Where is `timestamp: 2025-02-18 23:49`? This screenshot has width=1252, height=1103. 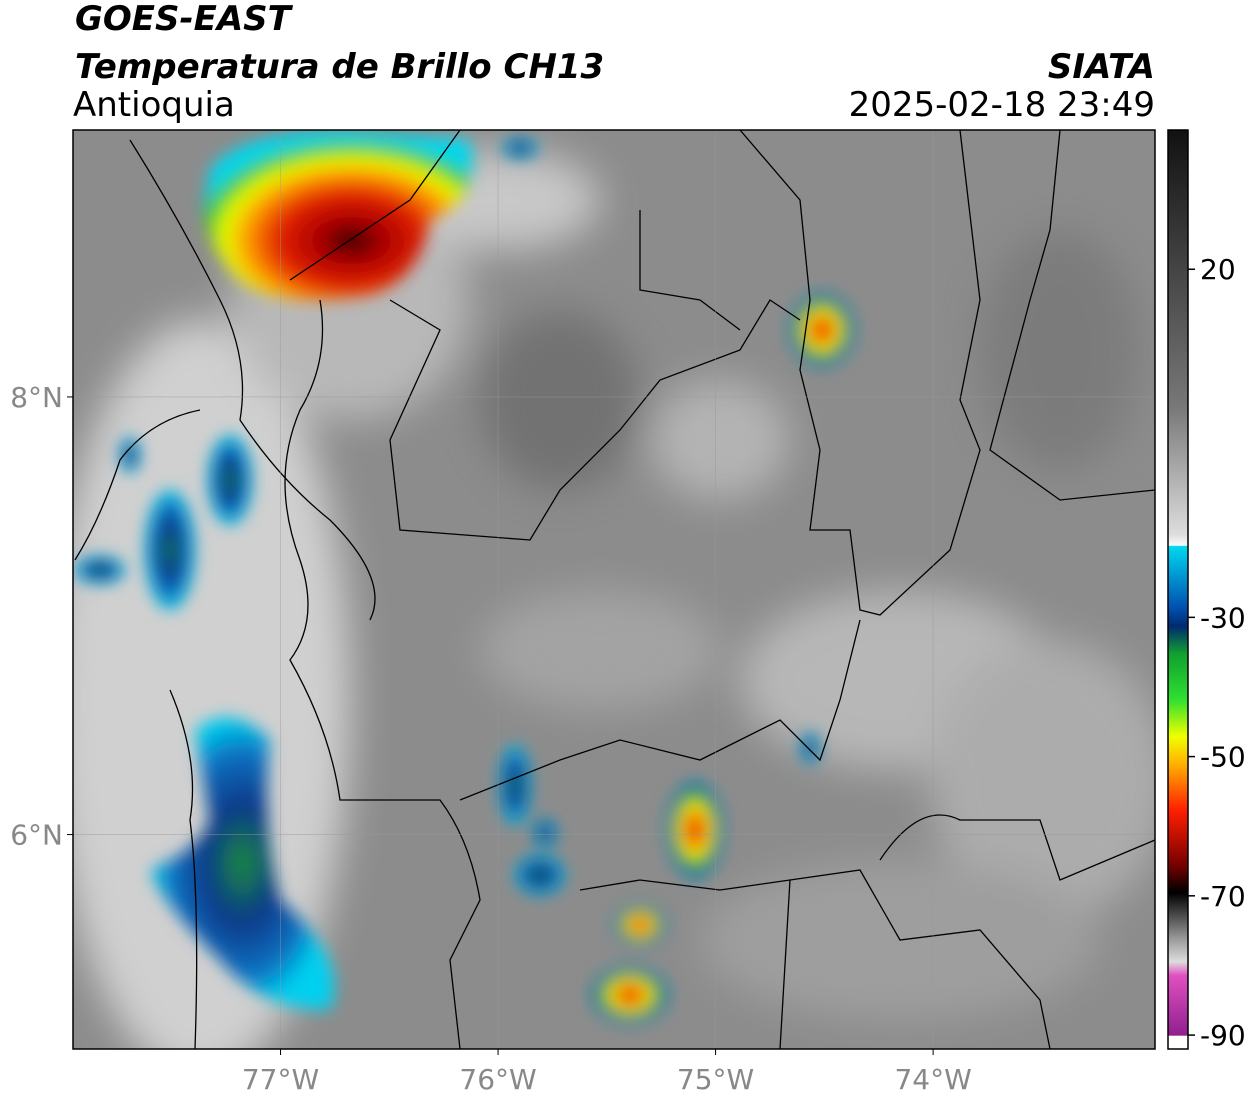
timestamp: 2025-02-18 23:49 is located at coordinates (1002, 105).